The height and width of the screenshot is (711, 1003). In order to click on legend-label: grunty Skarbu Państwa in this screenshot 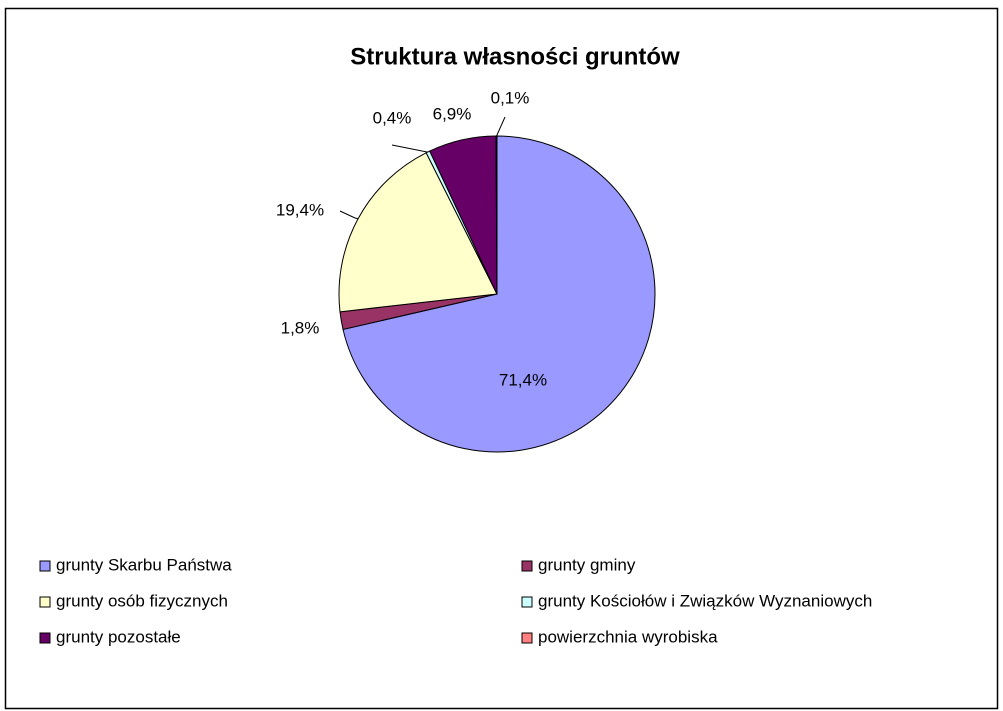, I will do `click(144, 564)`.